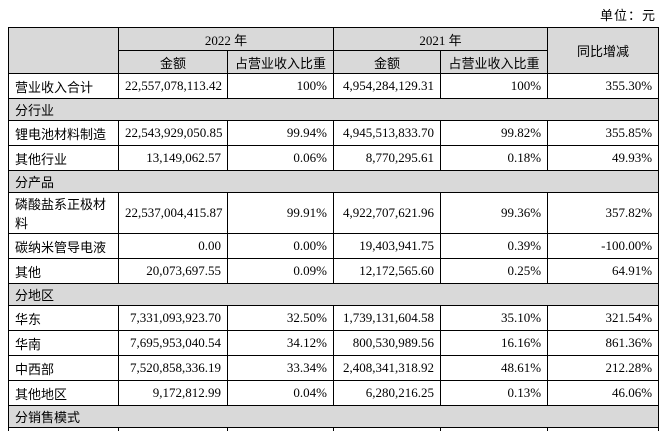 The height and width of the screenshot is (431, 665). I want to click on row-label: 磷酸盐系正极材料, so click(63, 213).